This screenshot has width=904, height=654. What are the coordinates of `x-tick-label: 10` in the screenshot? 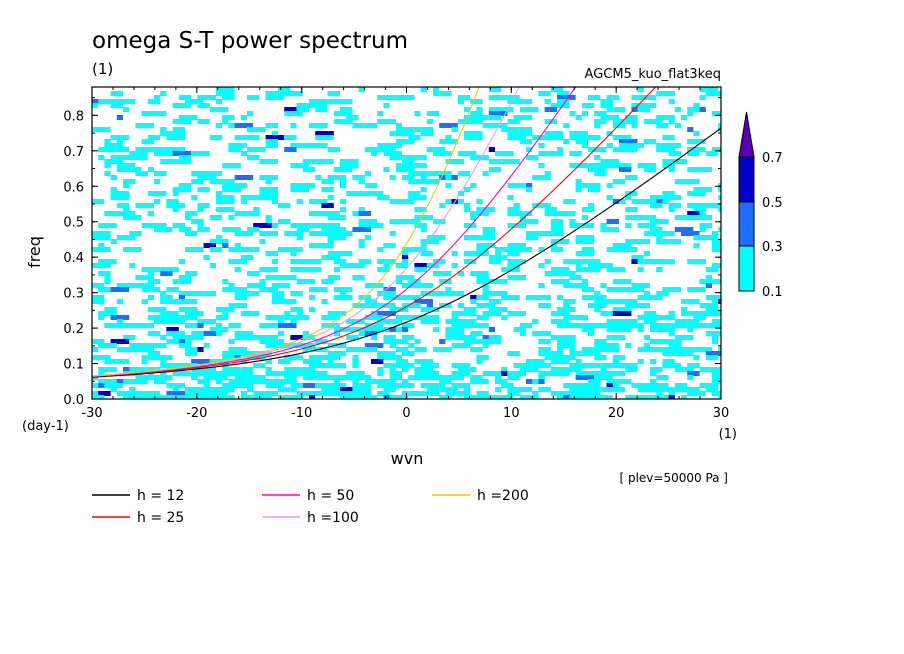 It's located at (511, 413).